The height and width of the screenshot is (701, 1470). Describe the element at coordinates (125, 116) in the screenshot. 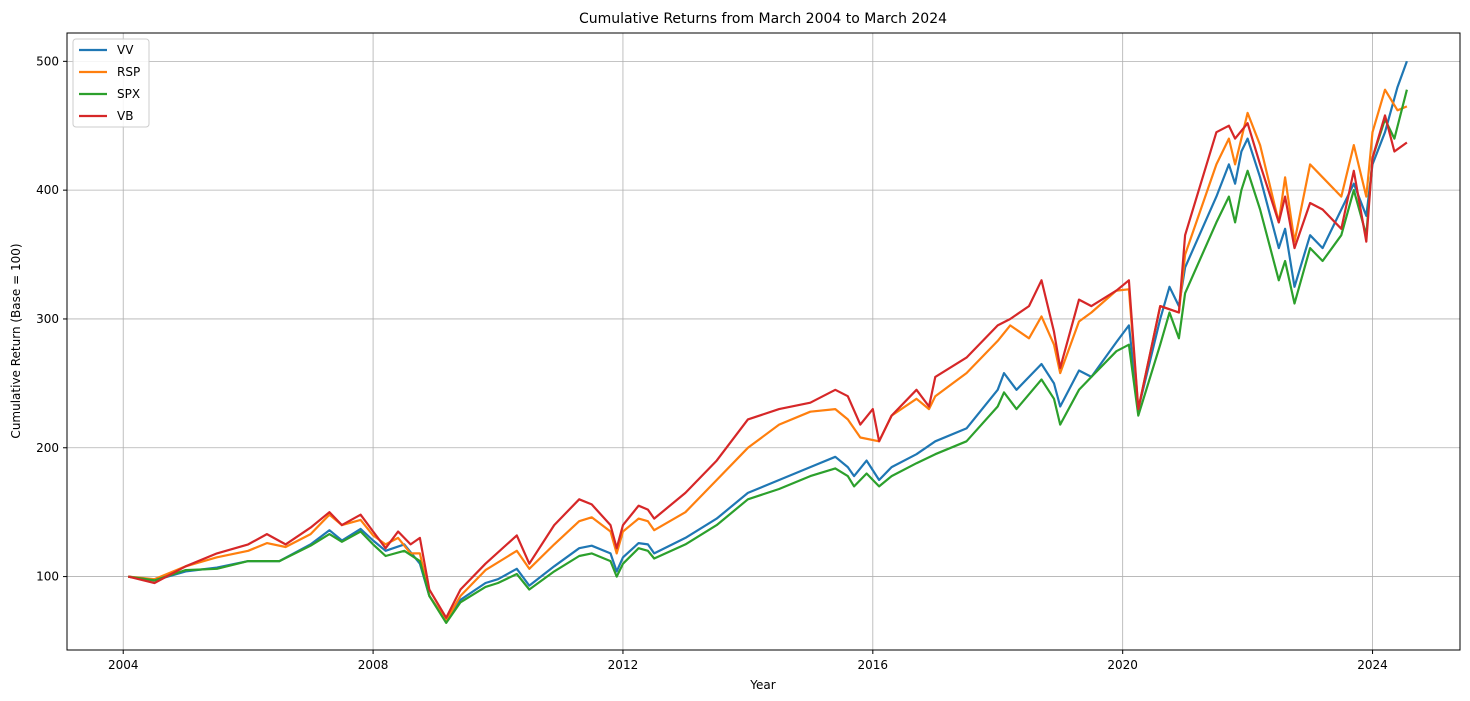

I see `legend-label-vb: VB` at that location.